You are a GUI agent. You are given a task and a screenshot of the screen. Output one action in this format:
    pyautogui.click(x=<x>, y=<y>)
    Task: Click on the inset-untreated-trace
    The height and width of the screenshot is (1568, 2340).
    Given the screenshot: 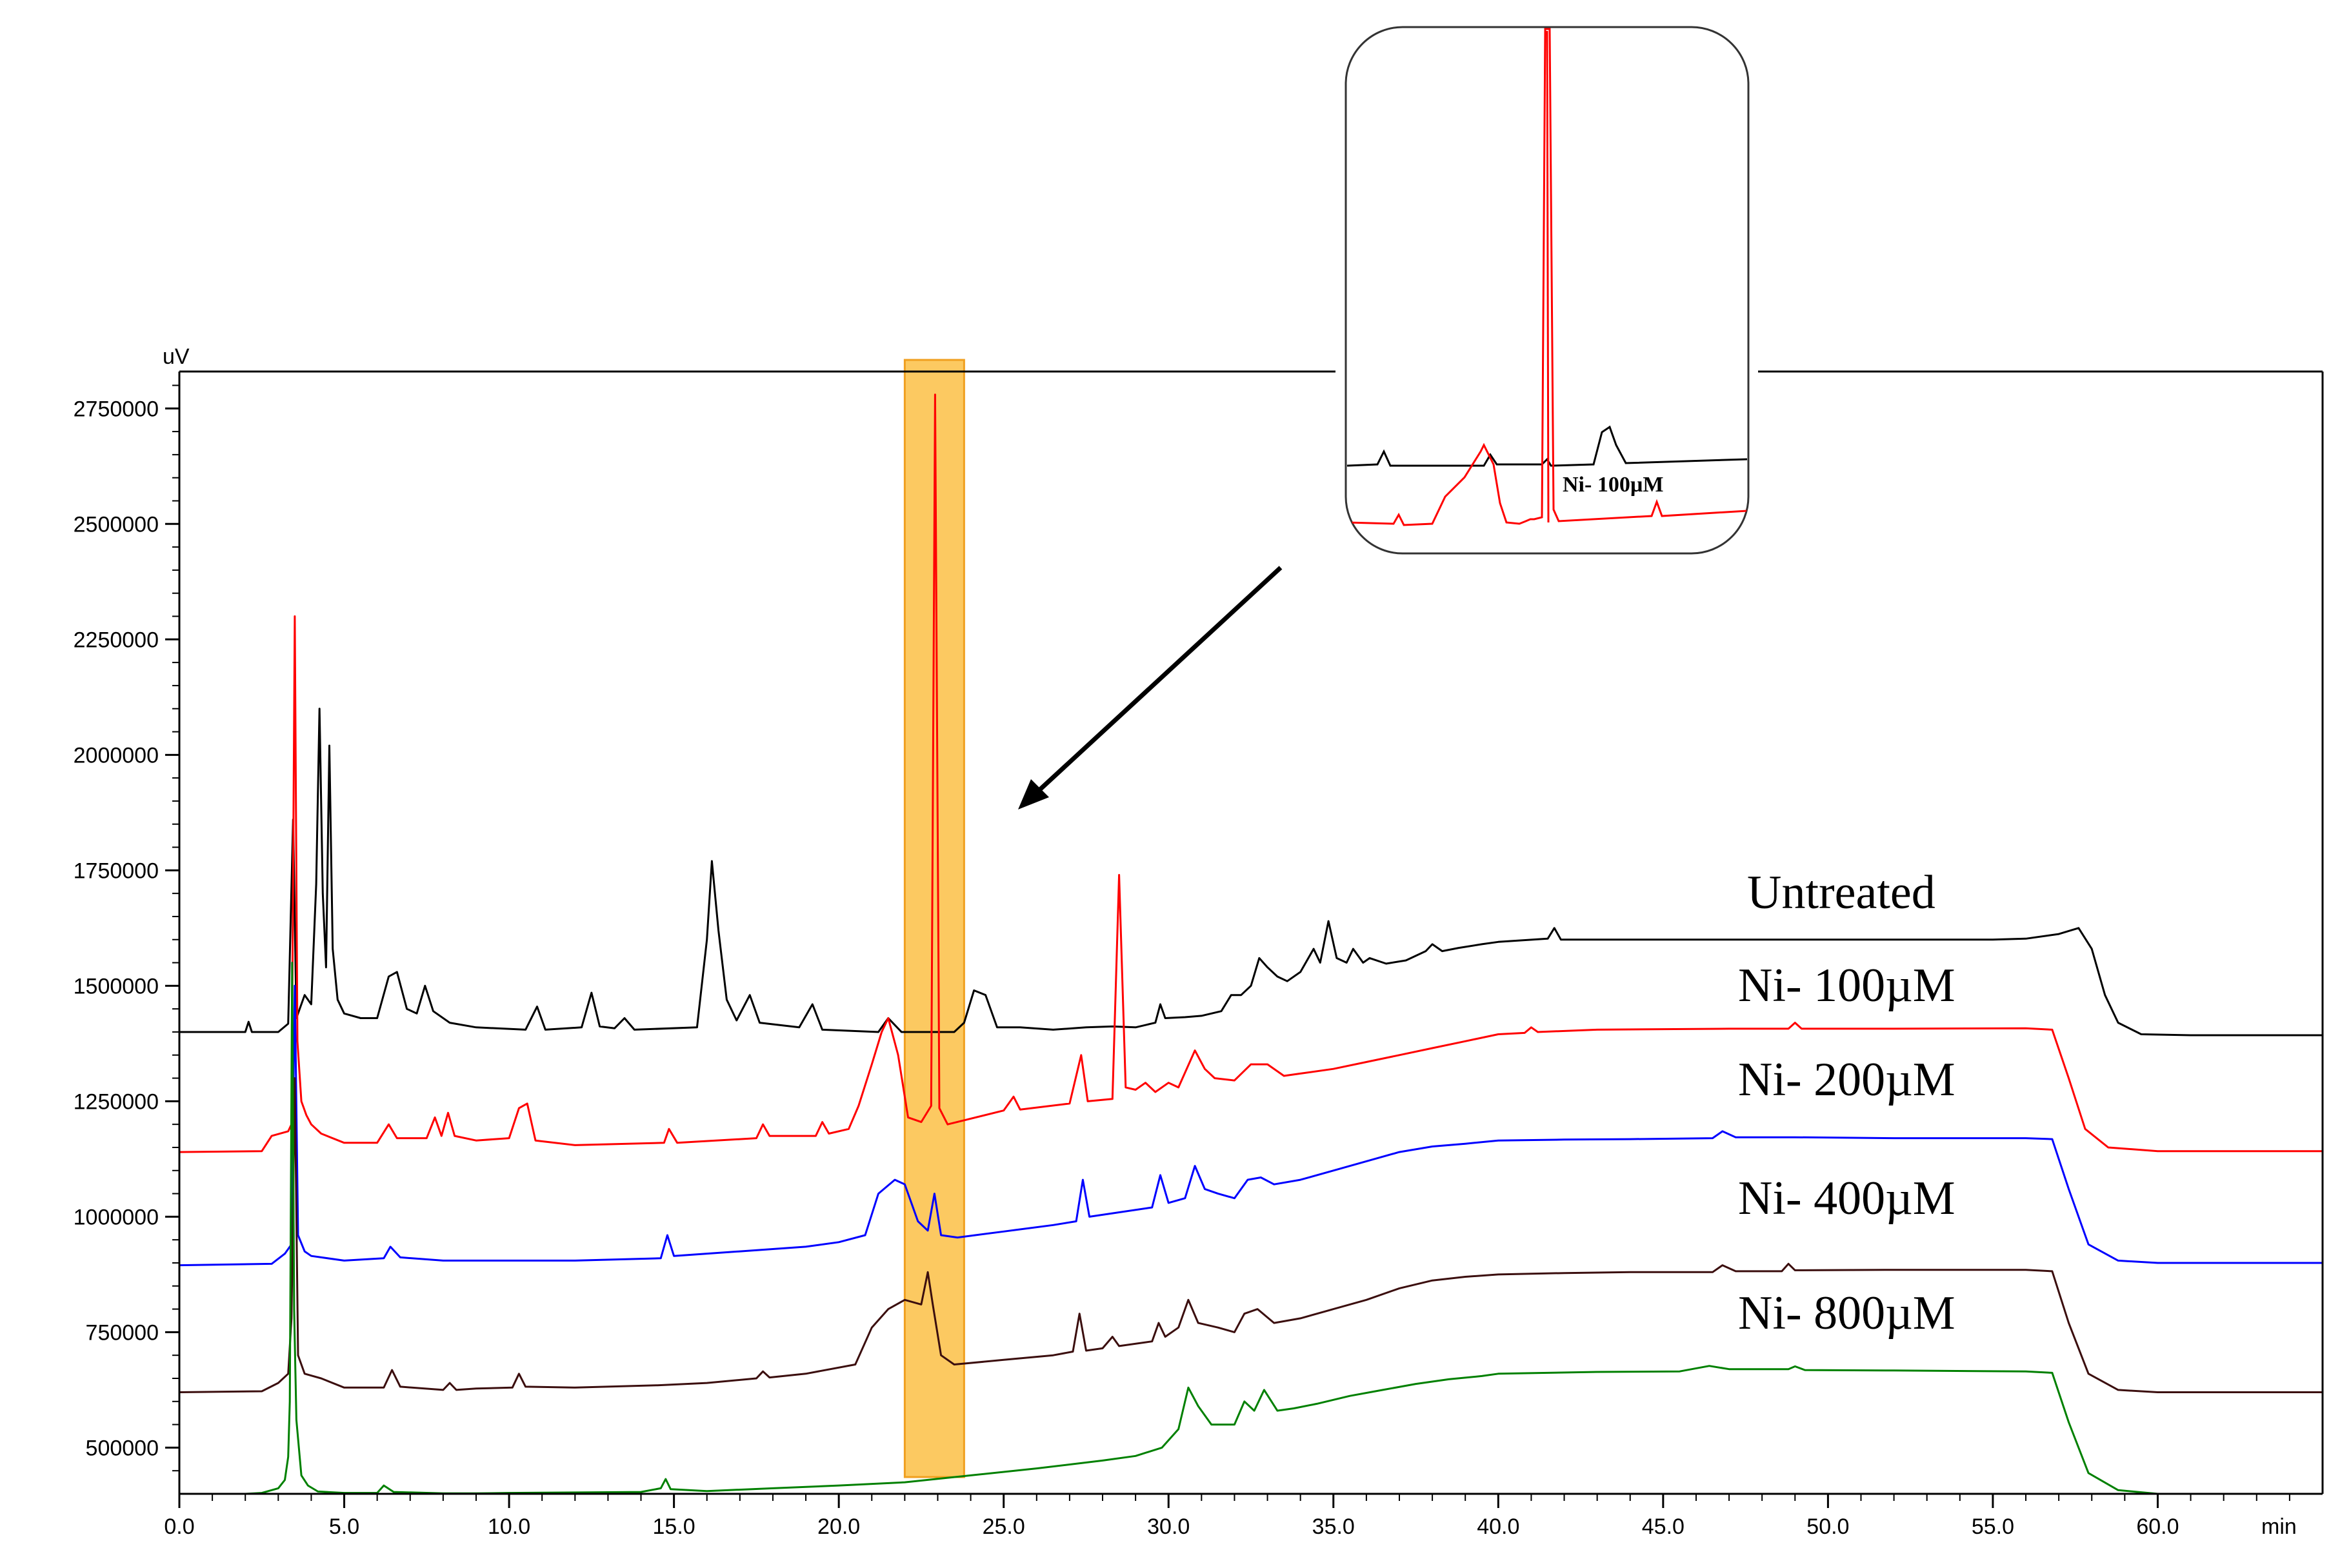 What is the action you would take?
    pyautogui.click(x=1547, y=446)
    